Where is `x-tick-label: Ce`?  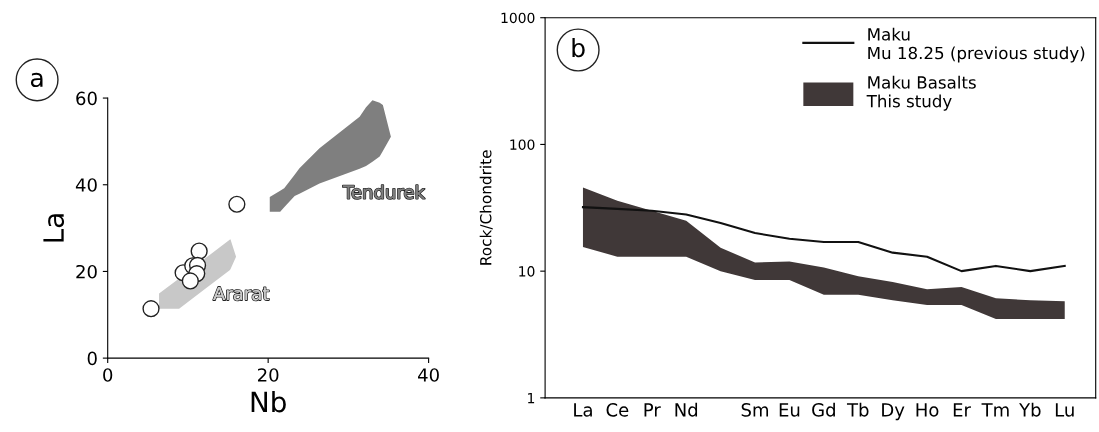 x-tick-label: Ce is located at coordinates (617, 410).